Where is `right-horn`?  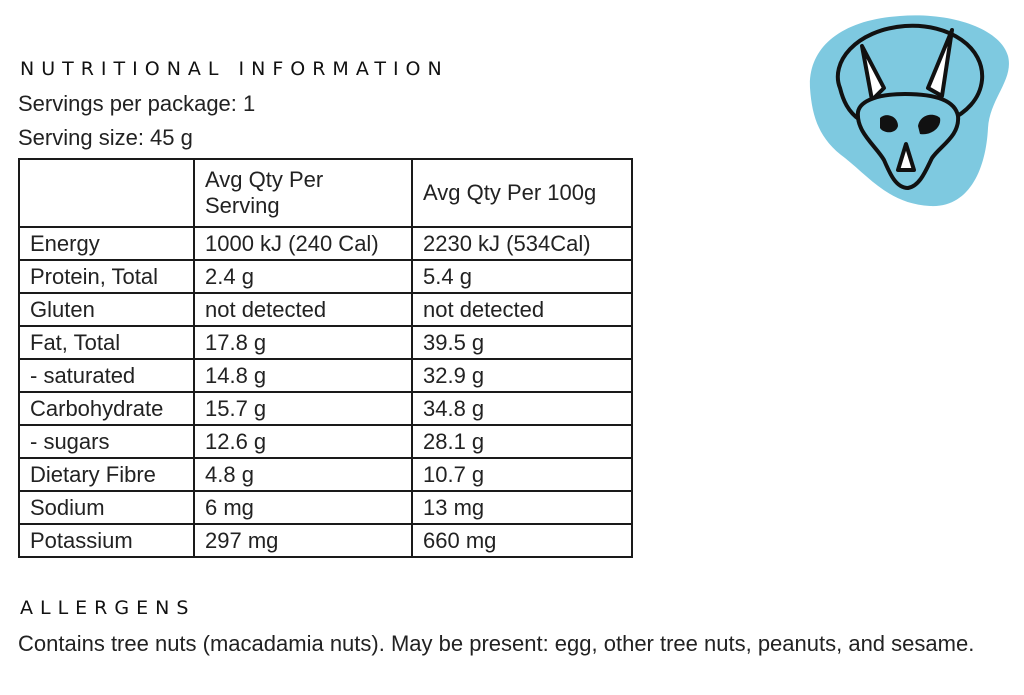 right-horn is located at coordinates (940, 63).